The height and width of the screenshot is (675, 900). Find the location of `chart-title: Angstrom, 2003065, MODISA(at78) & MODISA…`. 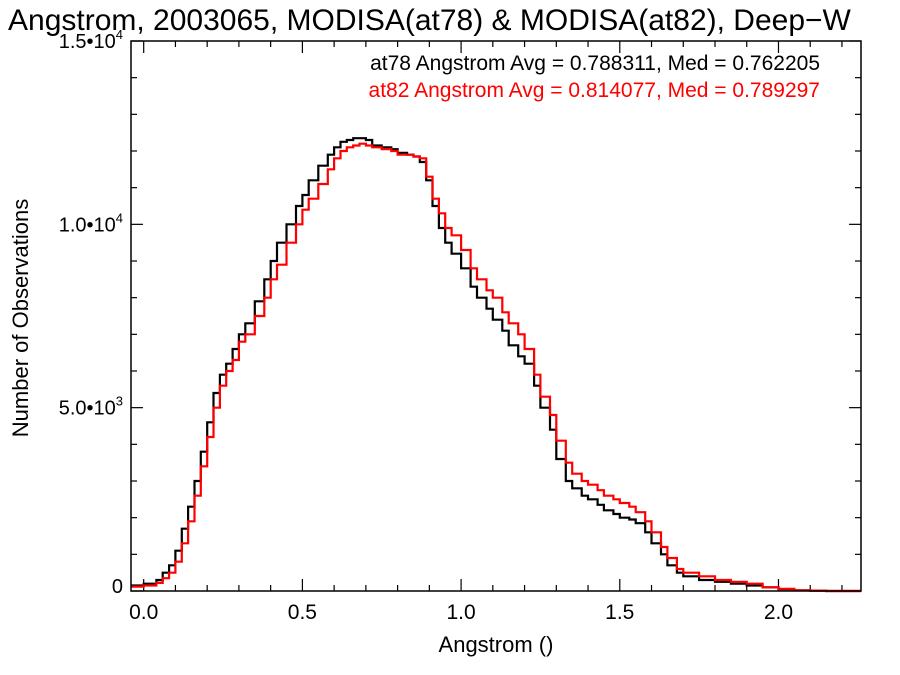

chart-title: Angstrom, 2003065, MODISA(at78) & MODISA… is located at coordinates (430, 20).